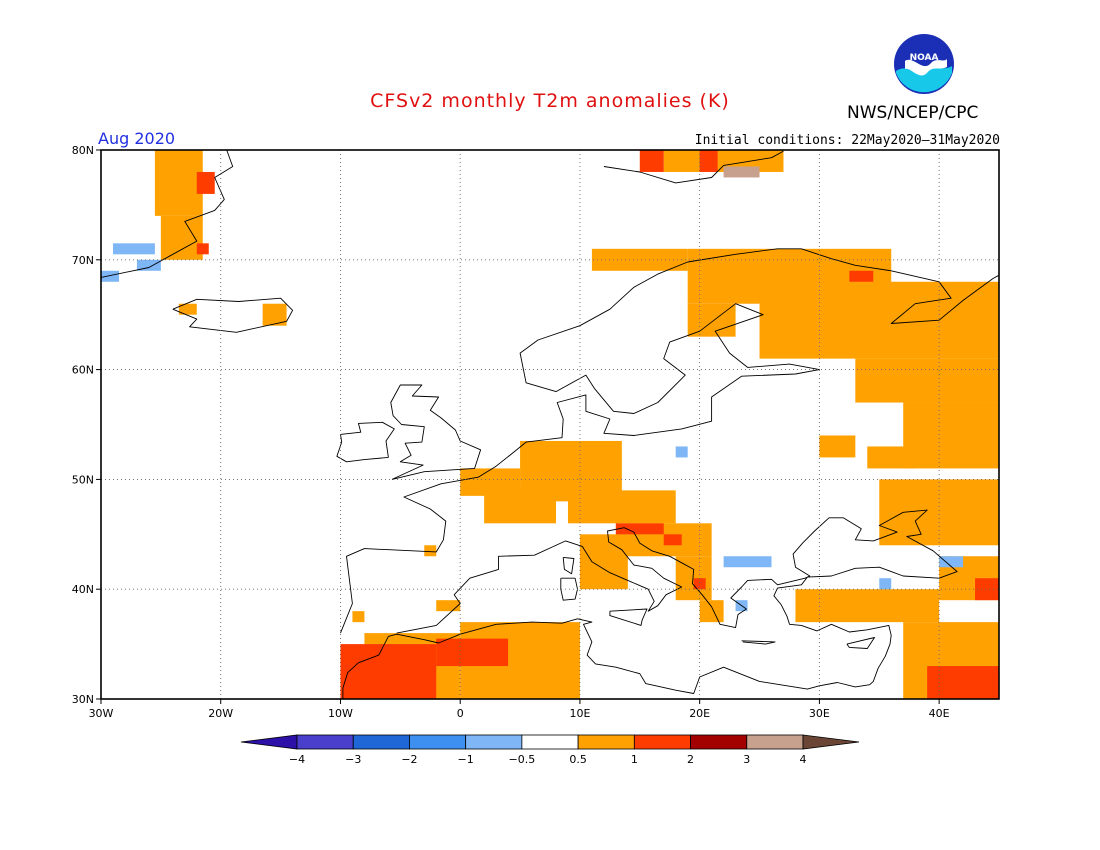 This screenshot has height=850, width=1100. Describe the element at coordinates (353, 759) in the screenshot. I see `colorbar-label: −3` at that location.